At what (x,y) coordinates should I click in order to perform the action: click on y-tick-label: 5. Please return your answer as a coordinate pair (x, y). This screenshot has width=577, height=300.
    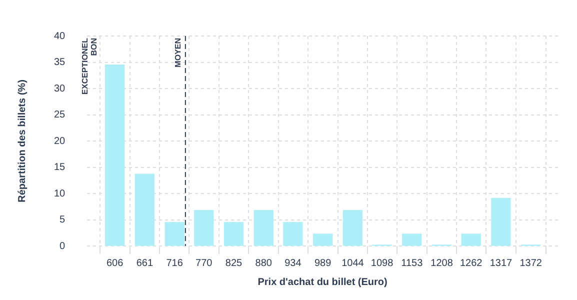
    Looking at the image, I should click on (63, 220).